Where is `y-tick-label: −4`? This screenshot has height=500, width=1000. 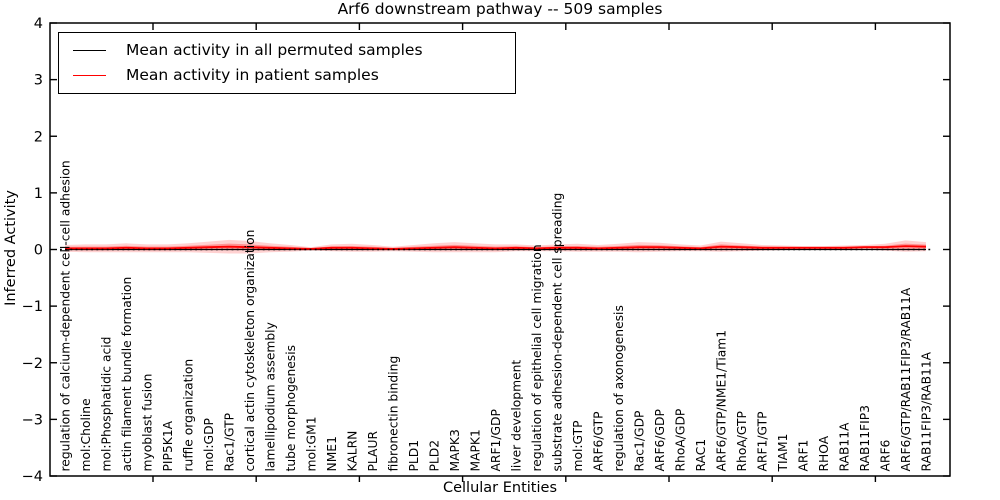 y-tick-label: −4 is located at coordinates (32, 477).